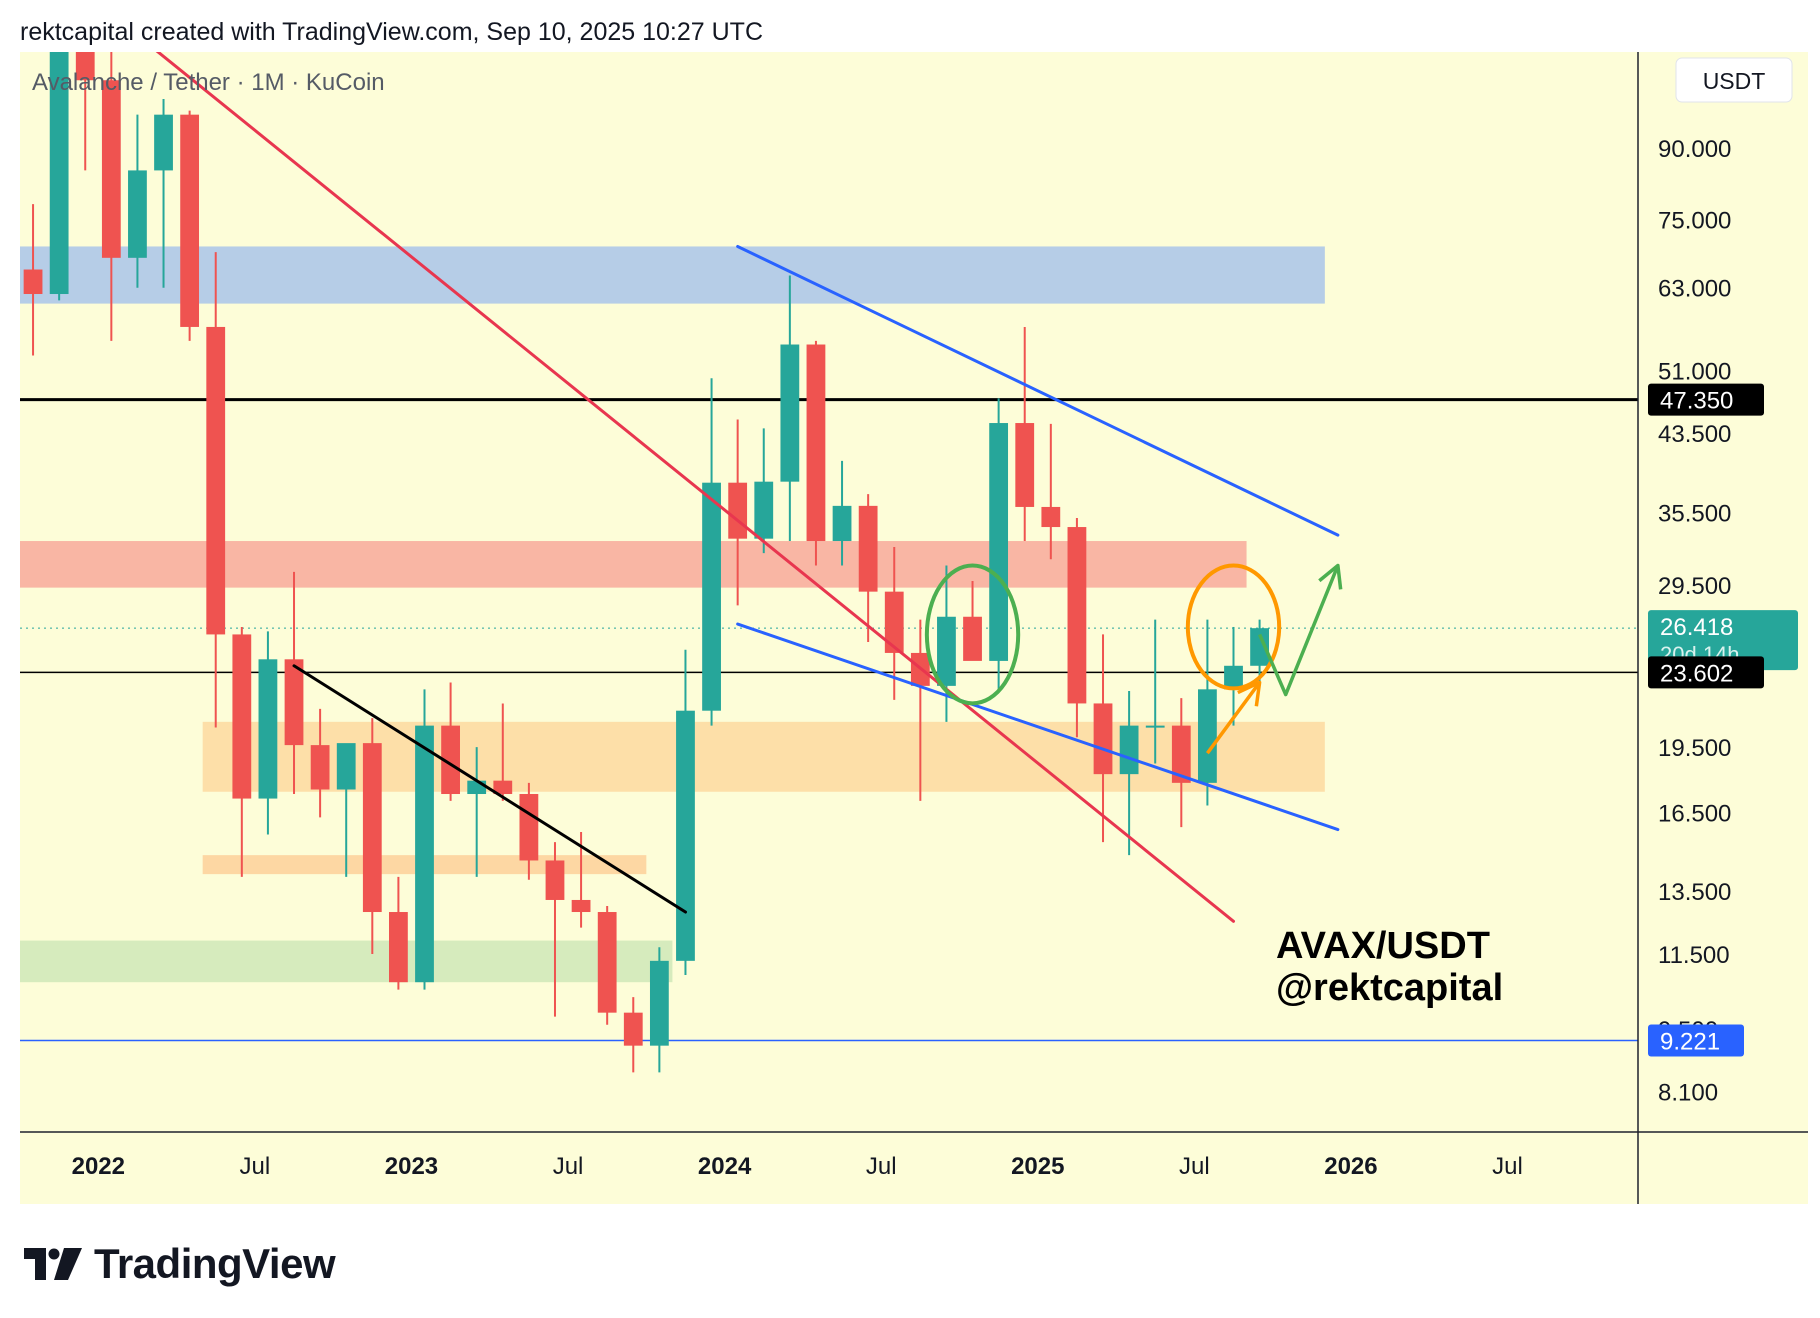 The height and width of the screenshot is (1318, 1820). I want to click on tradingview-logo-icon, so click(53, 1264).